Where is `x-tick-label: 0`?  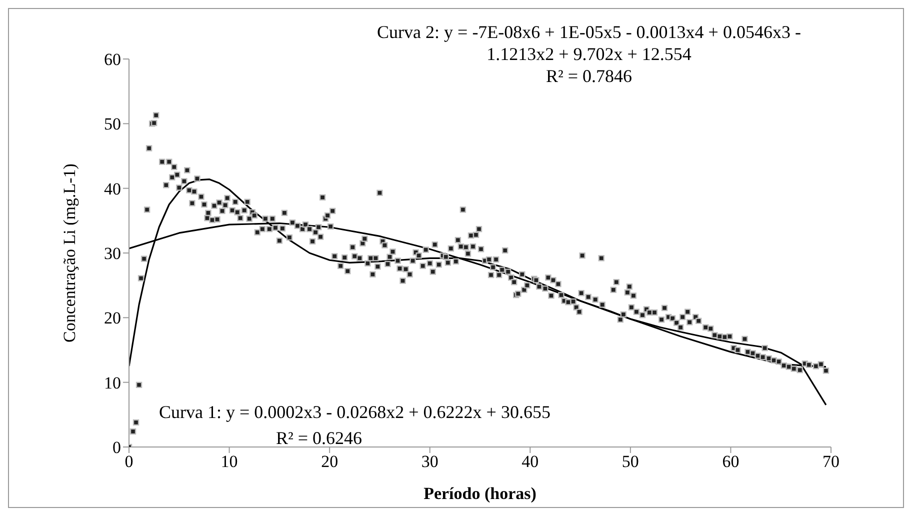 x-tick-label: 0 is located at coordinates (129, 462).